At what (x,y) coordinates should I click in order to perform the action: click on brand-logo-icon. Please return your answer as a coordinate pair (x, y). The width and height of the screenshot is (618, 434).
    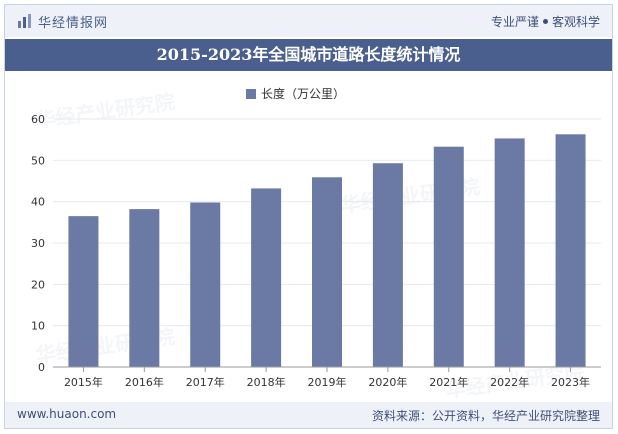
    Looking at the image, I should click on (24, 21).